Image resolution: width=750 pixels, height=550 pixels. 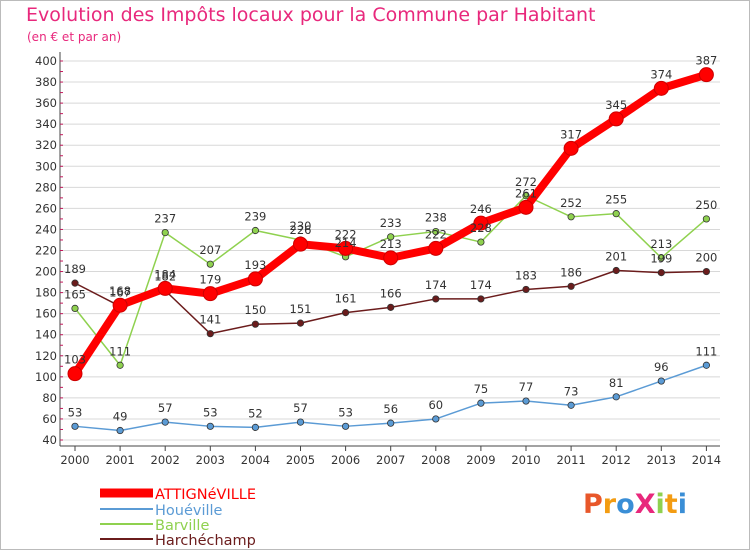 What do you see at coordinates (346, 243) in the screenshot?
I see `data-label: 214` at bounding box center [346, 243].